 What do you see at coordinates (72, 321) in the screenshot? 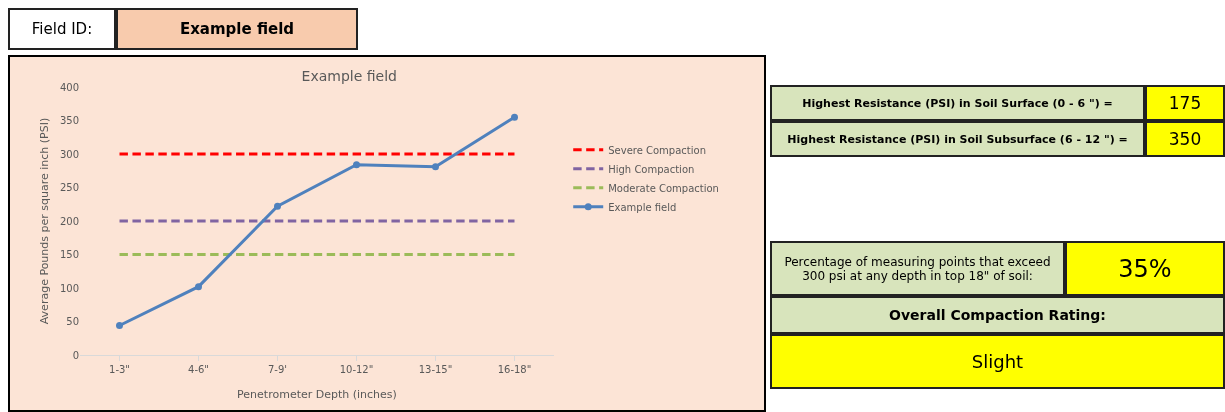
I see `y-tick-label: 50` at bounding box center [72, 321].